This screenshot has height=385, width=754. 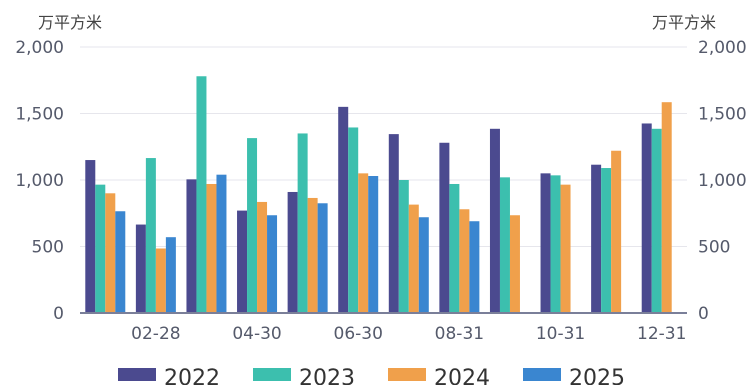 What do you see at coordinates (703, 314) in the screenshot?
I see `right-y-tick-label: 0` at bounding box center [703, 314].